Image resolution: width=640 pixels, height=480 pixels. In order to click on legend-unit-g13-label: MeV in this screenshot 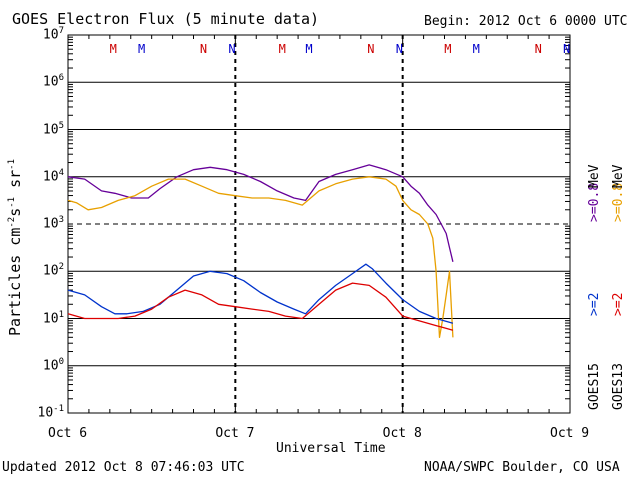, I will do `click(618, 176)`.